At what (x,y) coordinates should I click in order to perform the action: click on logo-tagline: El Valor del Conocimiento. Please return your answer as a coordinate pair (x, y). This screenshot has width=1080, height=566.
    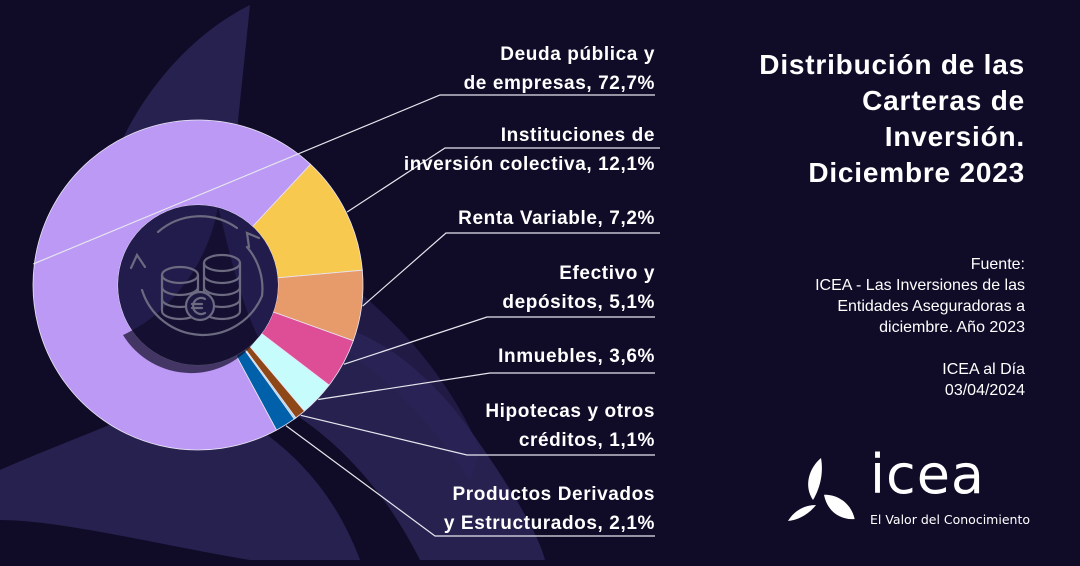
    Looking at the image, I should click on (950, 519).